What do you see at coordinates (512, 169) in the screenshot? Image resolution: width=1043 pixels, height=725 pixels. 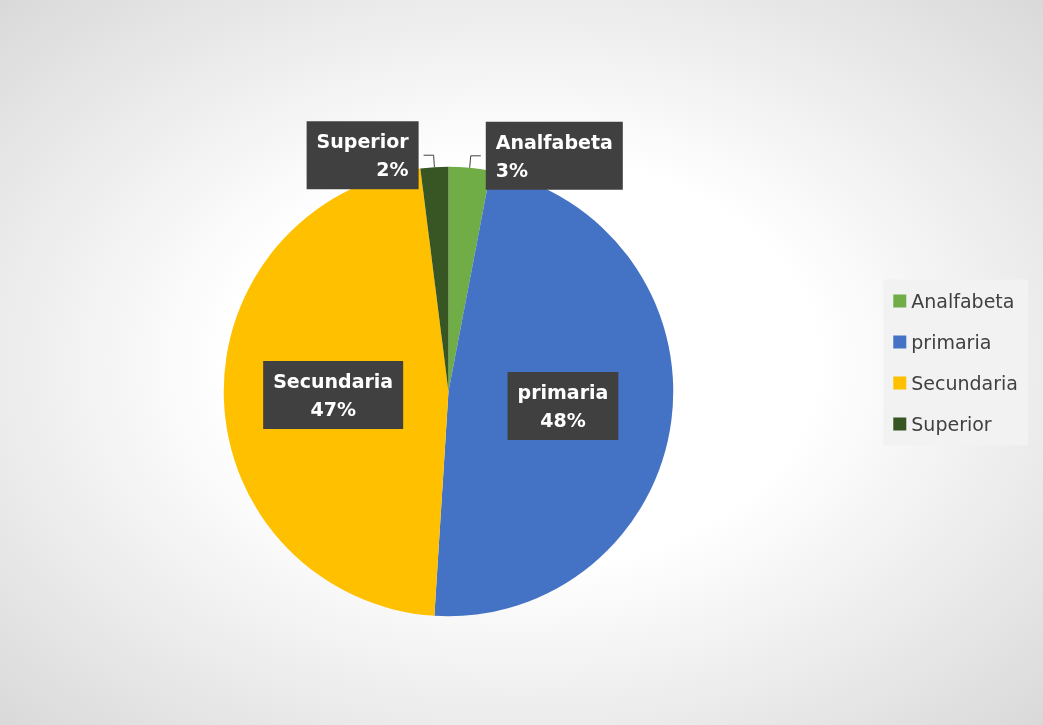 I see `data-label: 3%` at bounding box center [512, 169].